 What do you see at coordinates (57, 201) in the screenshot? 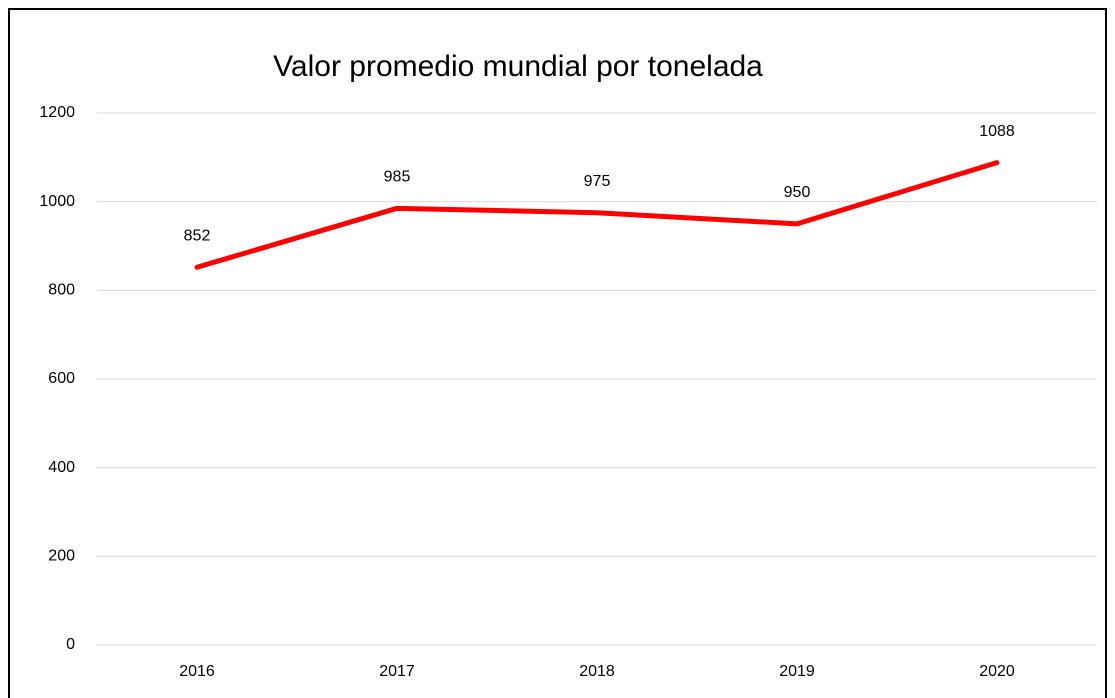
I see `y-tick-label: 1000` at bounding box center [57, 201].